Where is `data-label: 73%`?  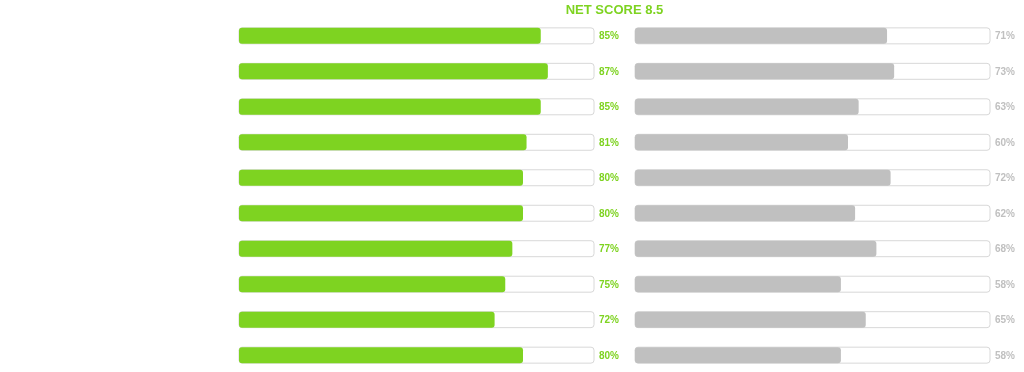
data-label: 73% is located at coordinates (1005, 71).